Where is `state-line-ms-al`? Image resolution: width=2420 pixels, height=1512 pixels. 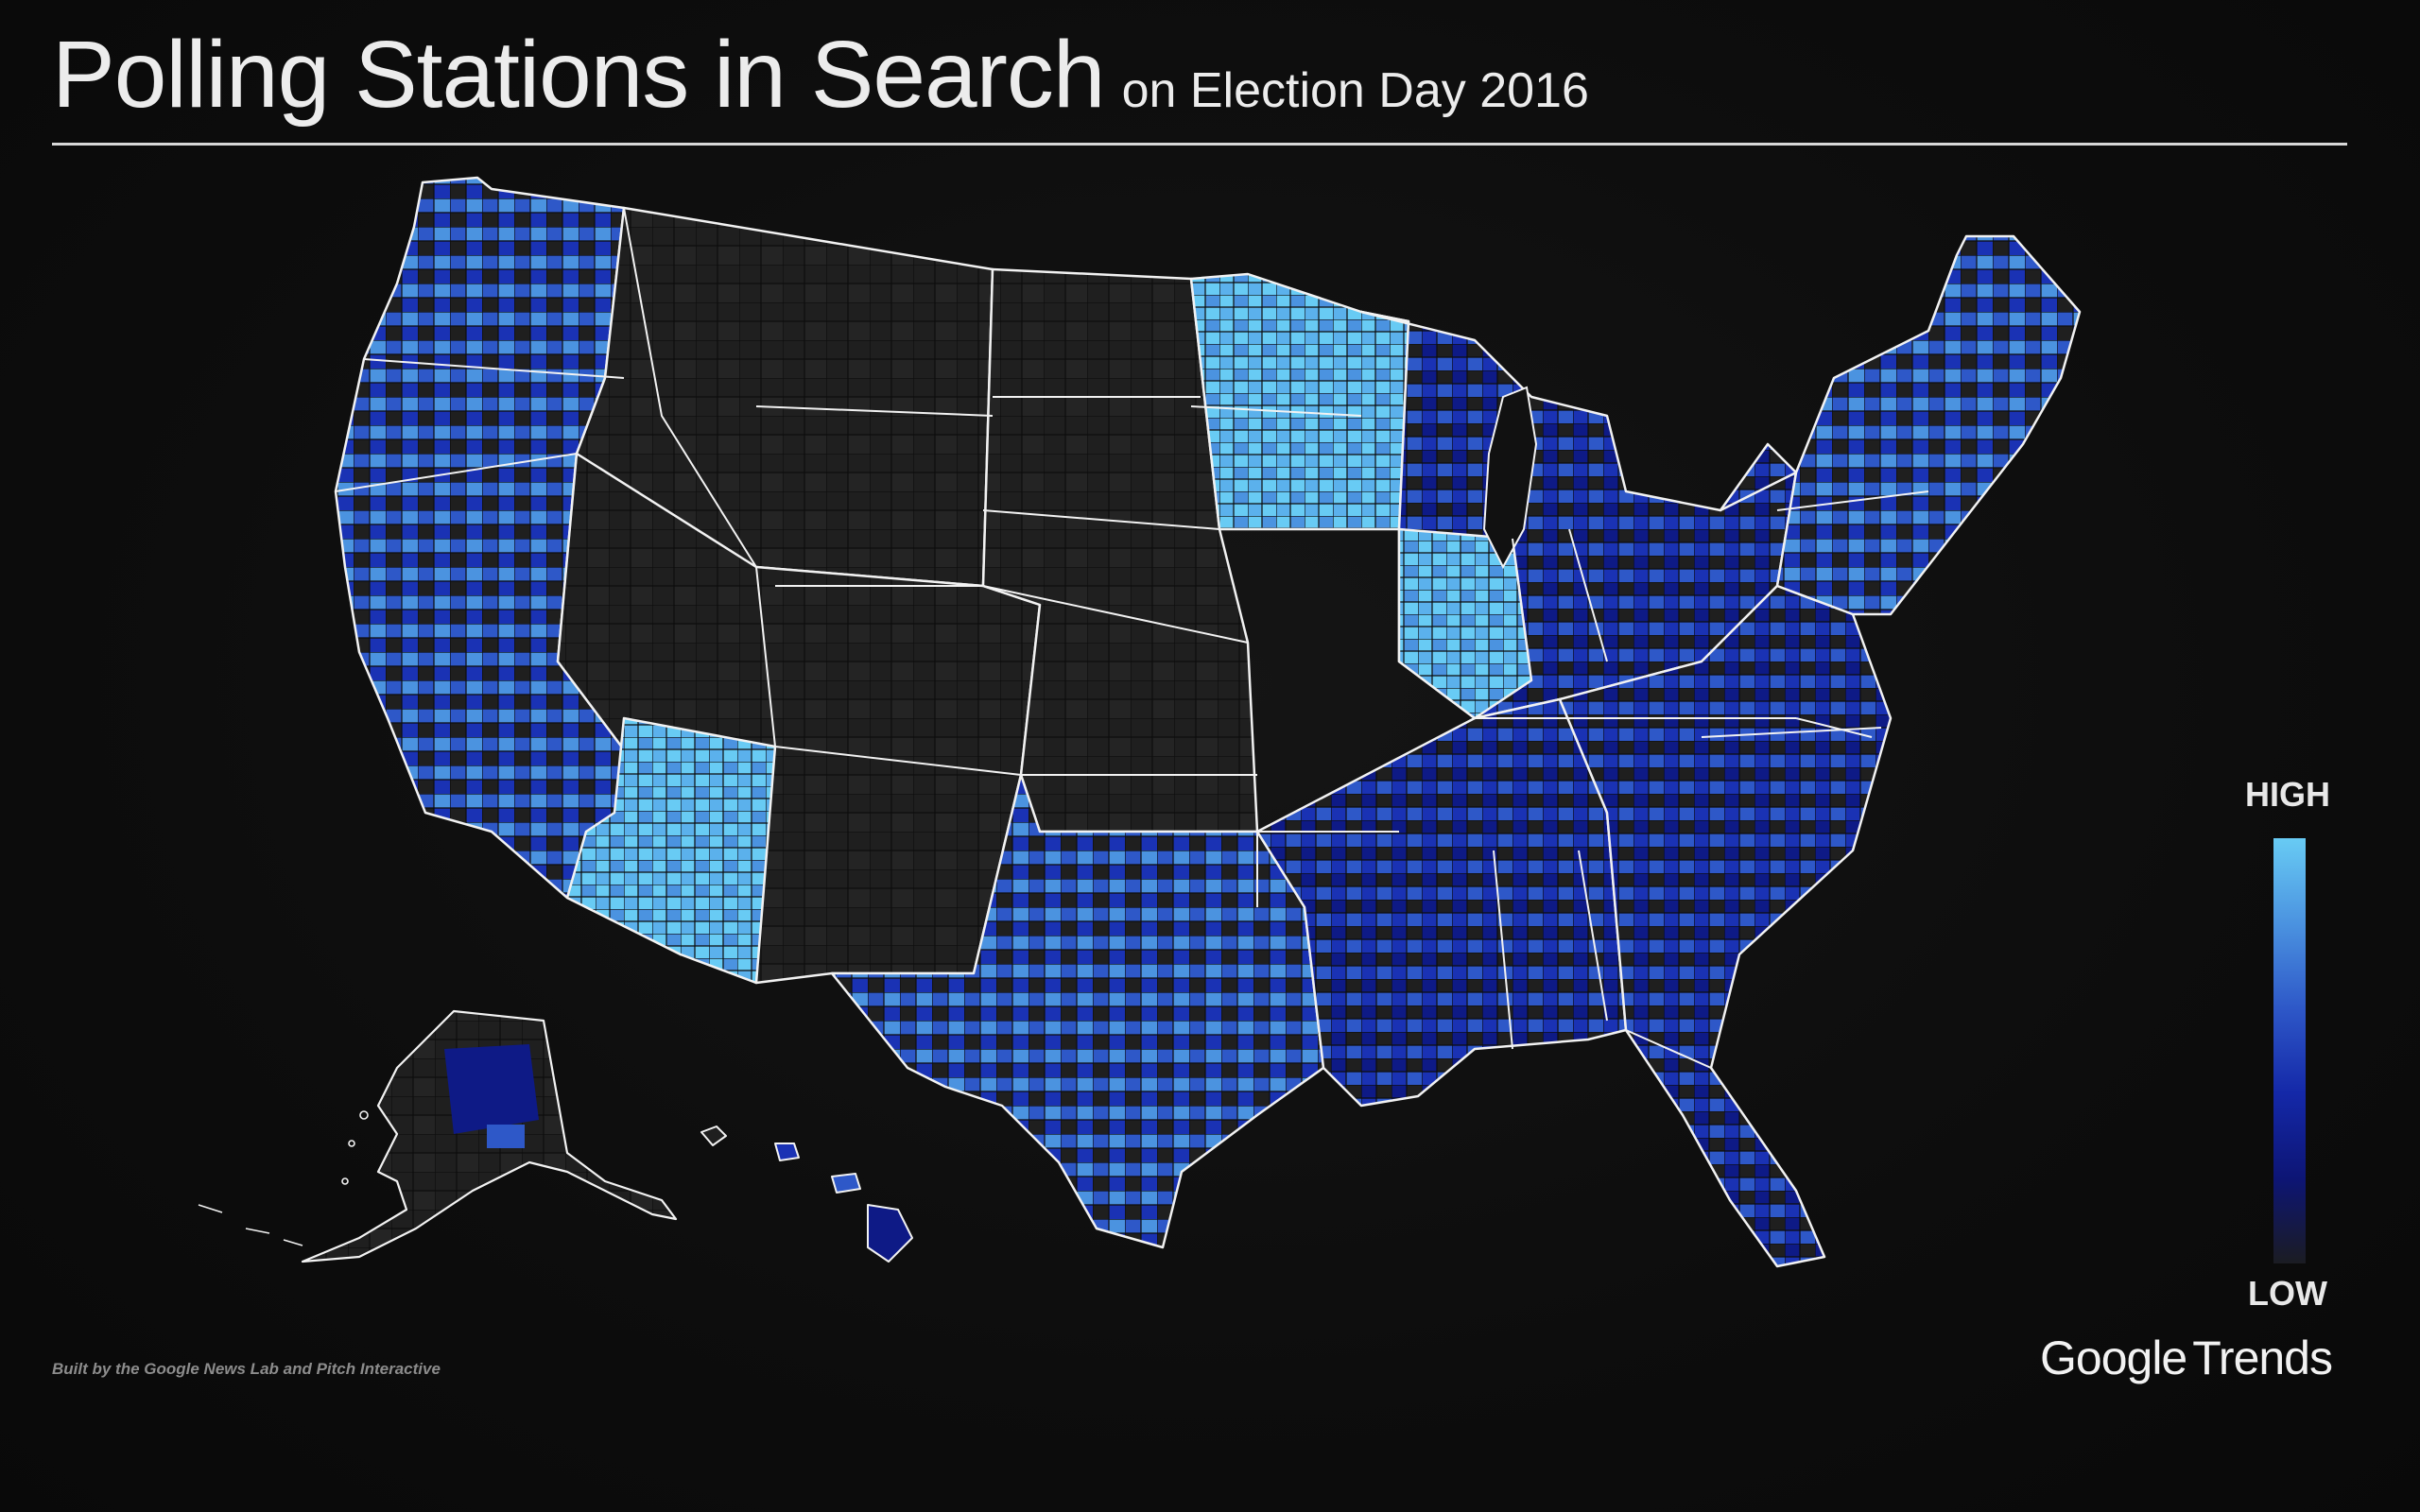
state-line-ms-al is located at coordinates (1503, 950).